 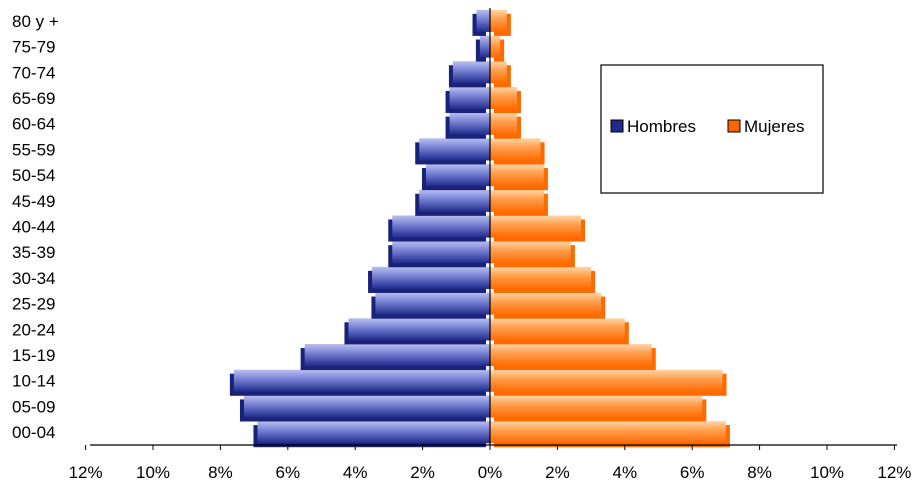 I want to click on legend: Hombres Mujeres, so click(x=712, y=129).